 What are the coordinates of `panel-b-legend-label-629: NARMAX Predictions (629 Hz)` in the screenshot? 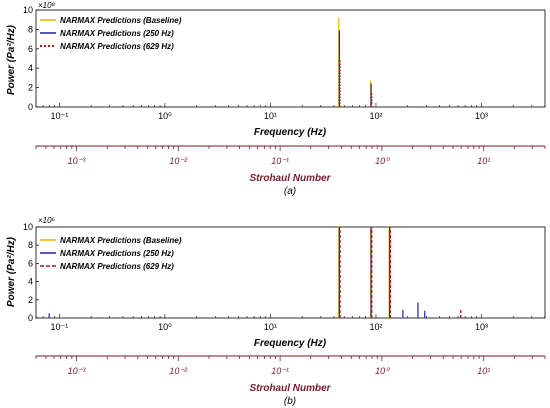 It's located at (117, 266).